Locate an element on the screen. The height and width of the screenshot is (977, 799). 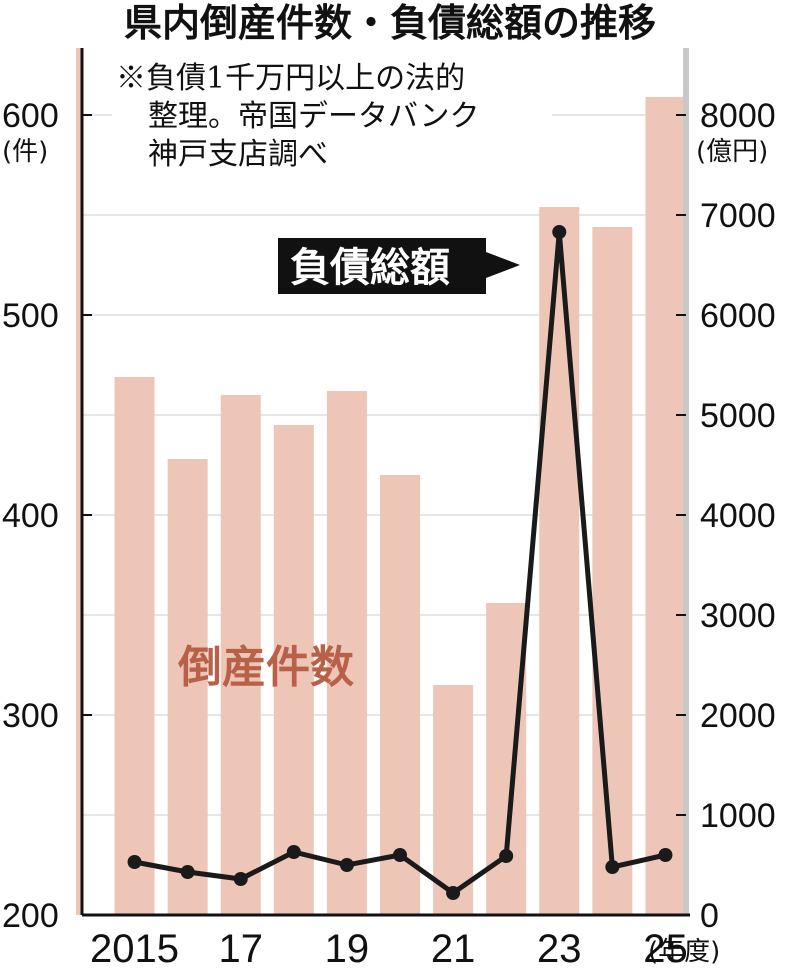
x-tick-label: 25 is located at coordinates (665, 949).